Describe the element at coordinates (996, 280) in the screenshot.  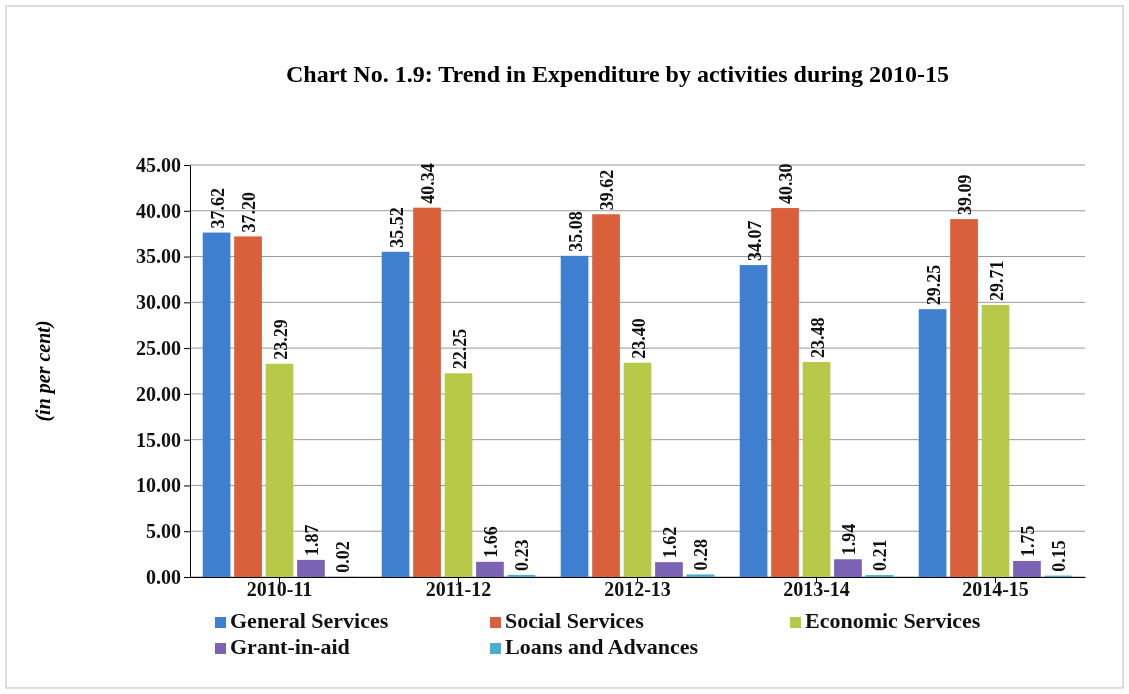
I see `data-label: 29.71` at that location.